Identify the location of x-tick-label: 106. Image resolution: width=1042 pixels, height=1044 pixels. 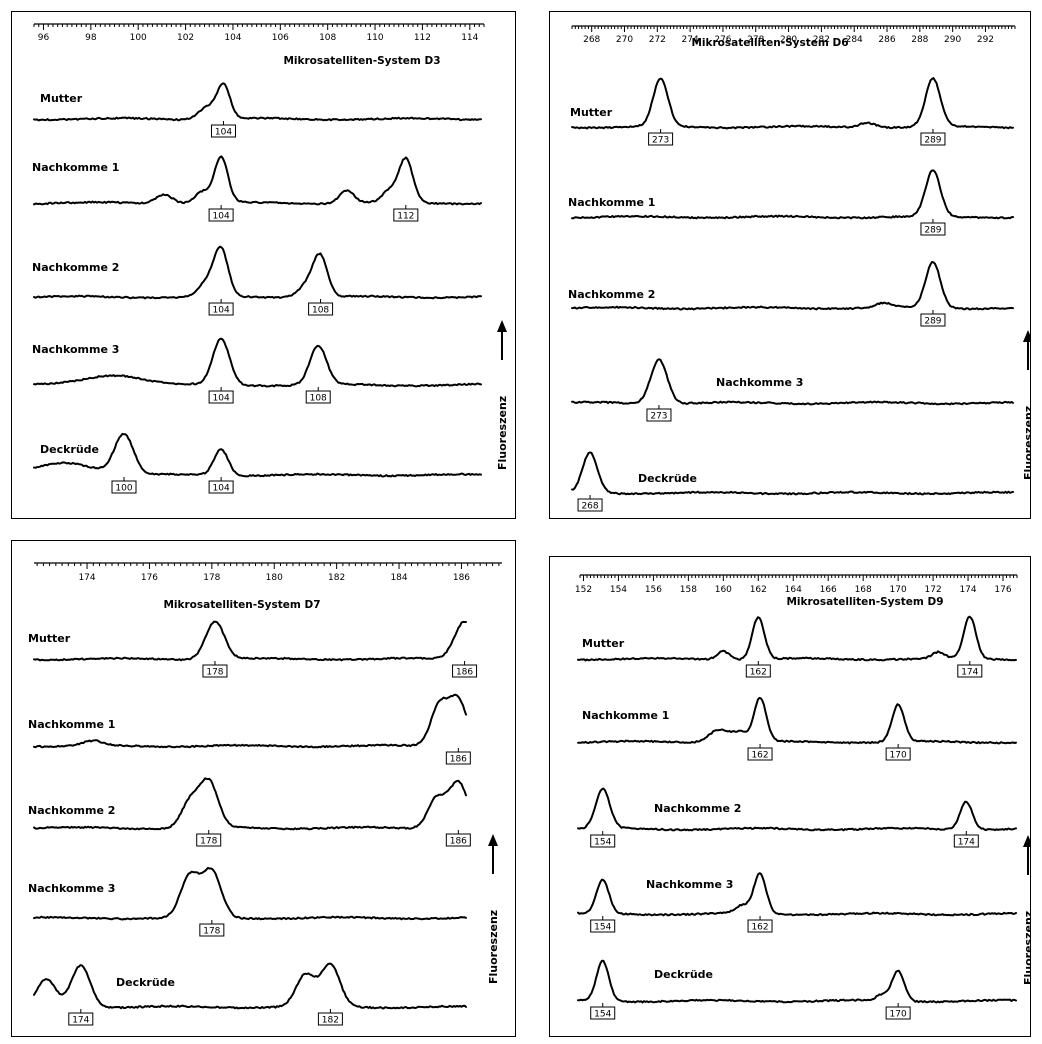
(280, 38).